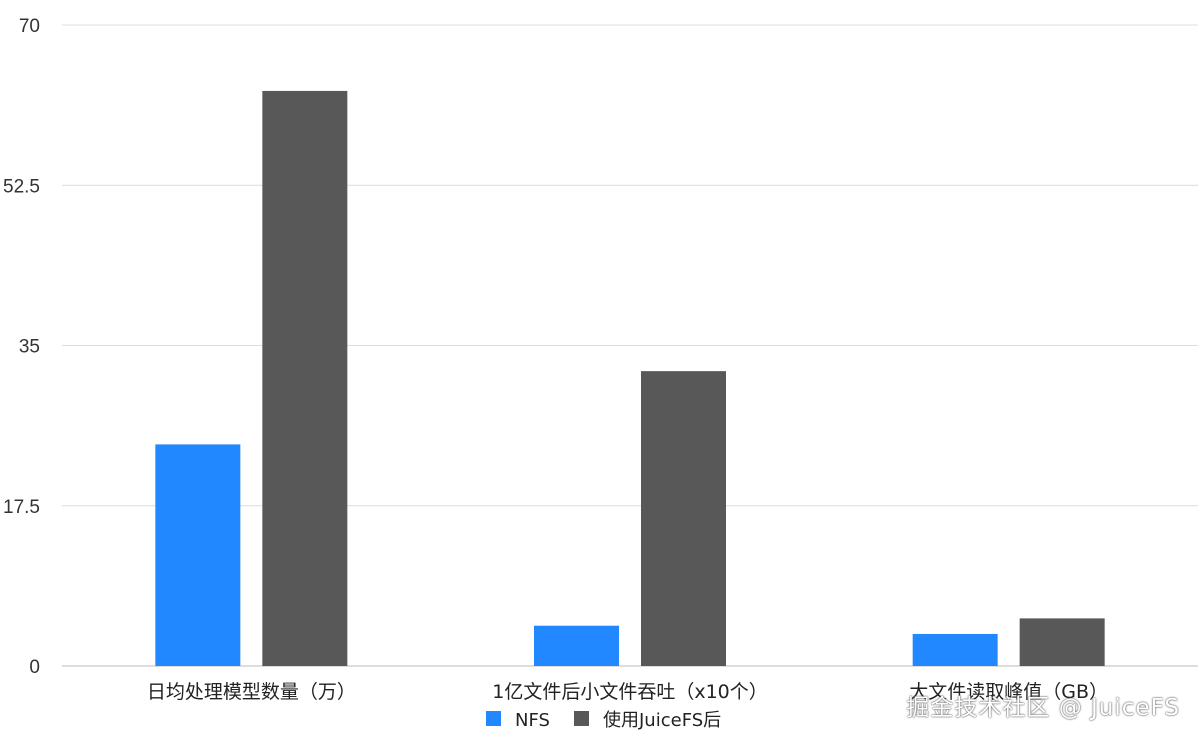  What do you see at coordinates (34, 667) in the screenshot?
I see `y-tick-label: 0` at bounding box center [34, 667].